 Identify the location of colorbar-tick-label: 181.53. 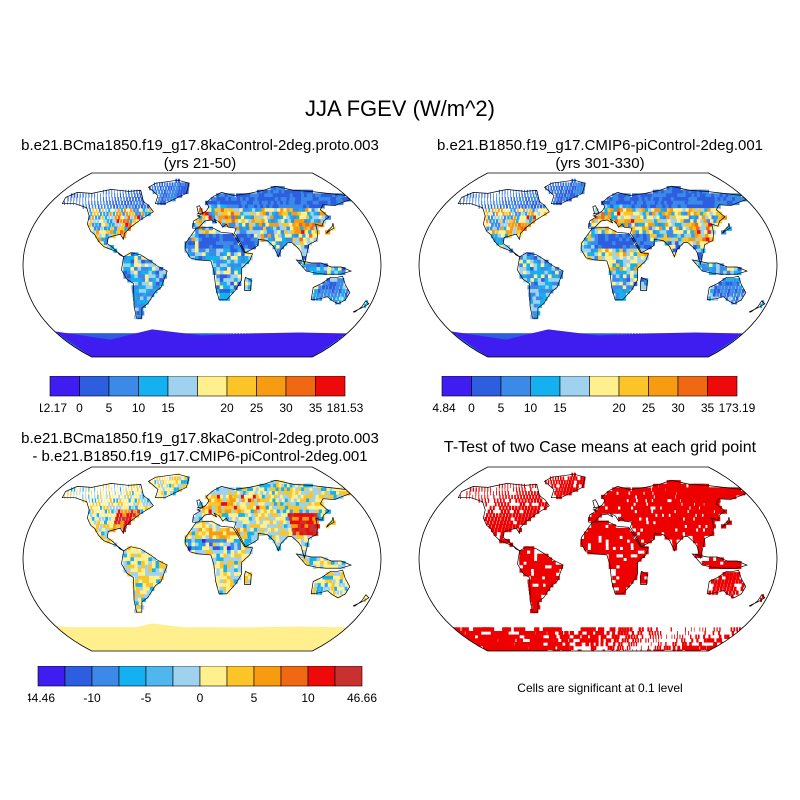
(345, 408).